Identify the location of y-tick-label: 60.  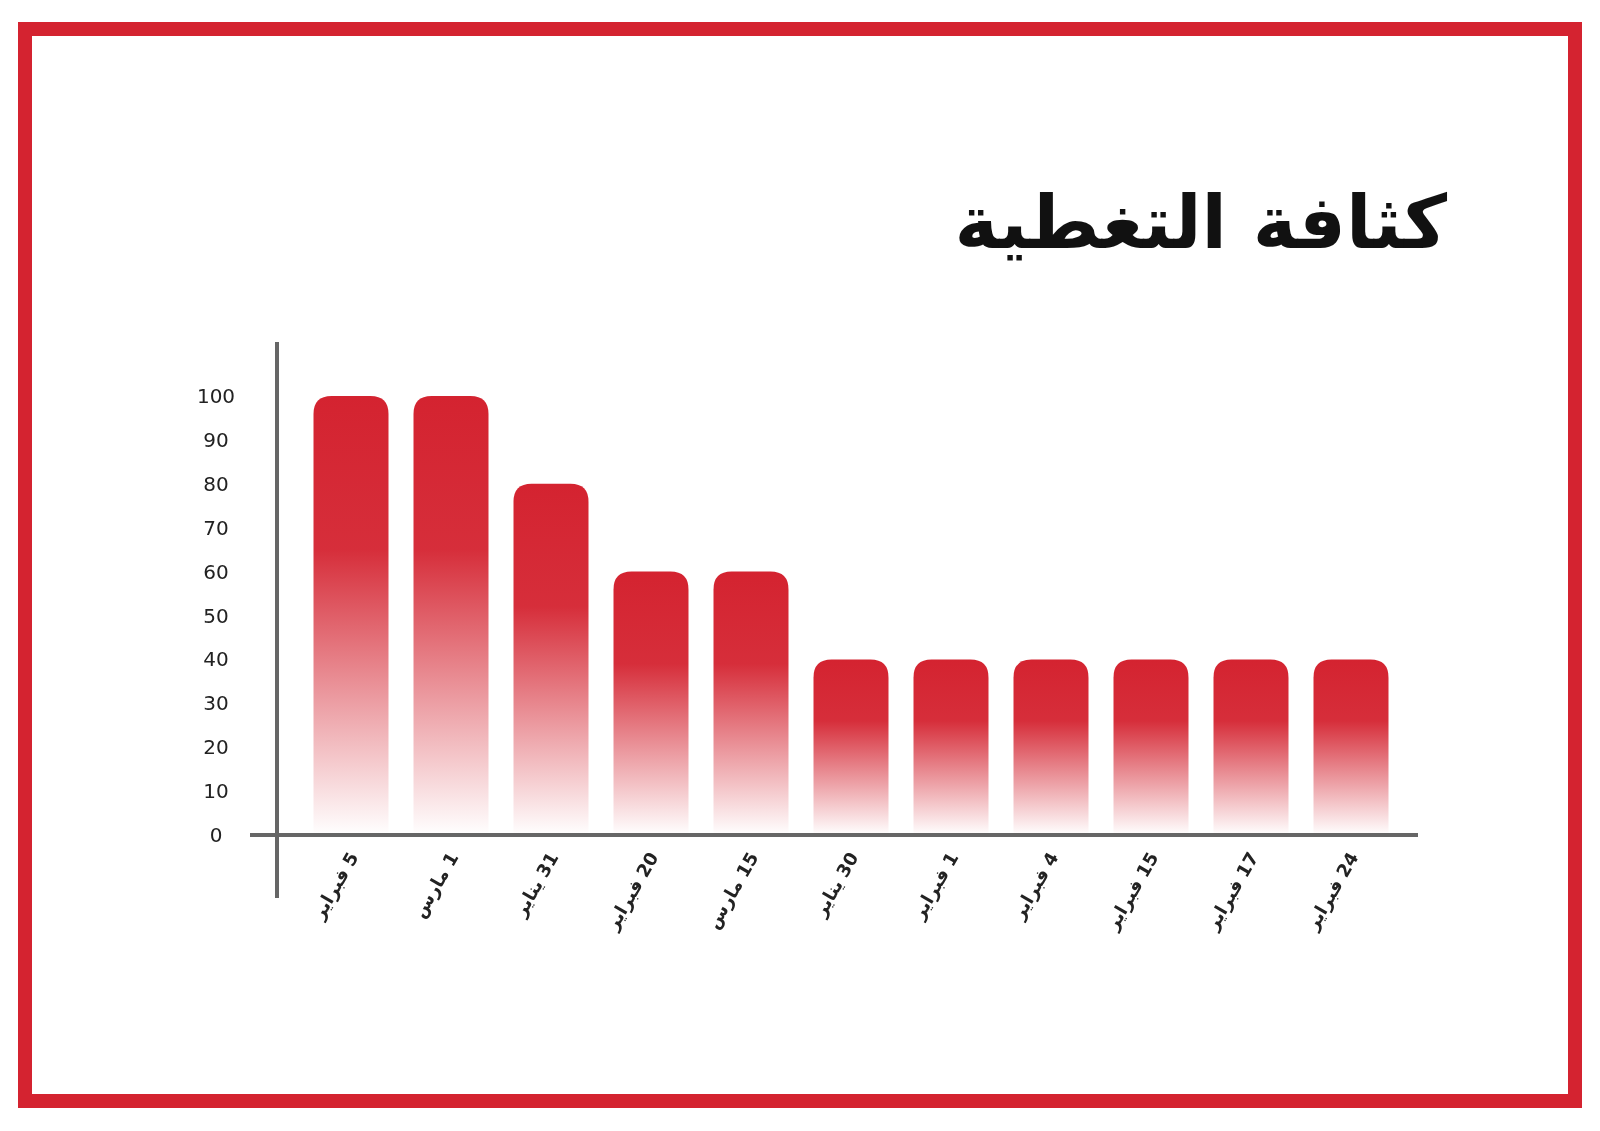
(216, 571).